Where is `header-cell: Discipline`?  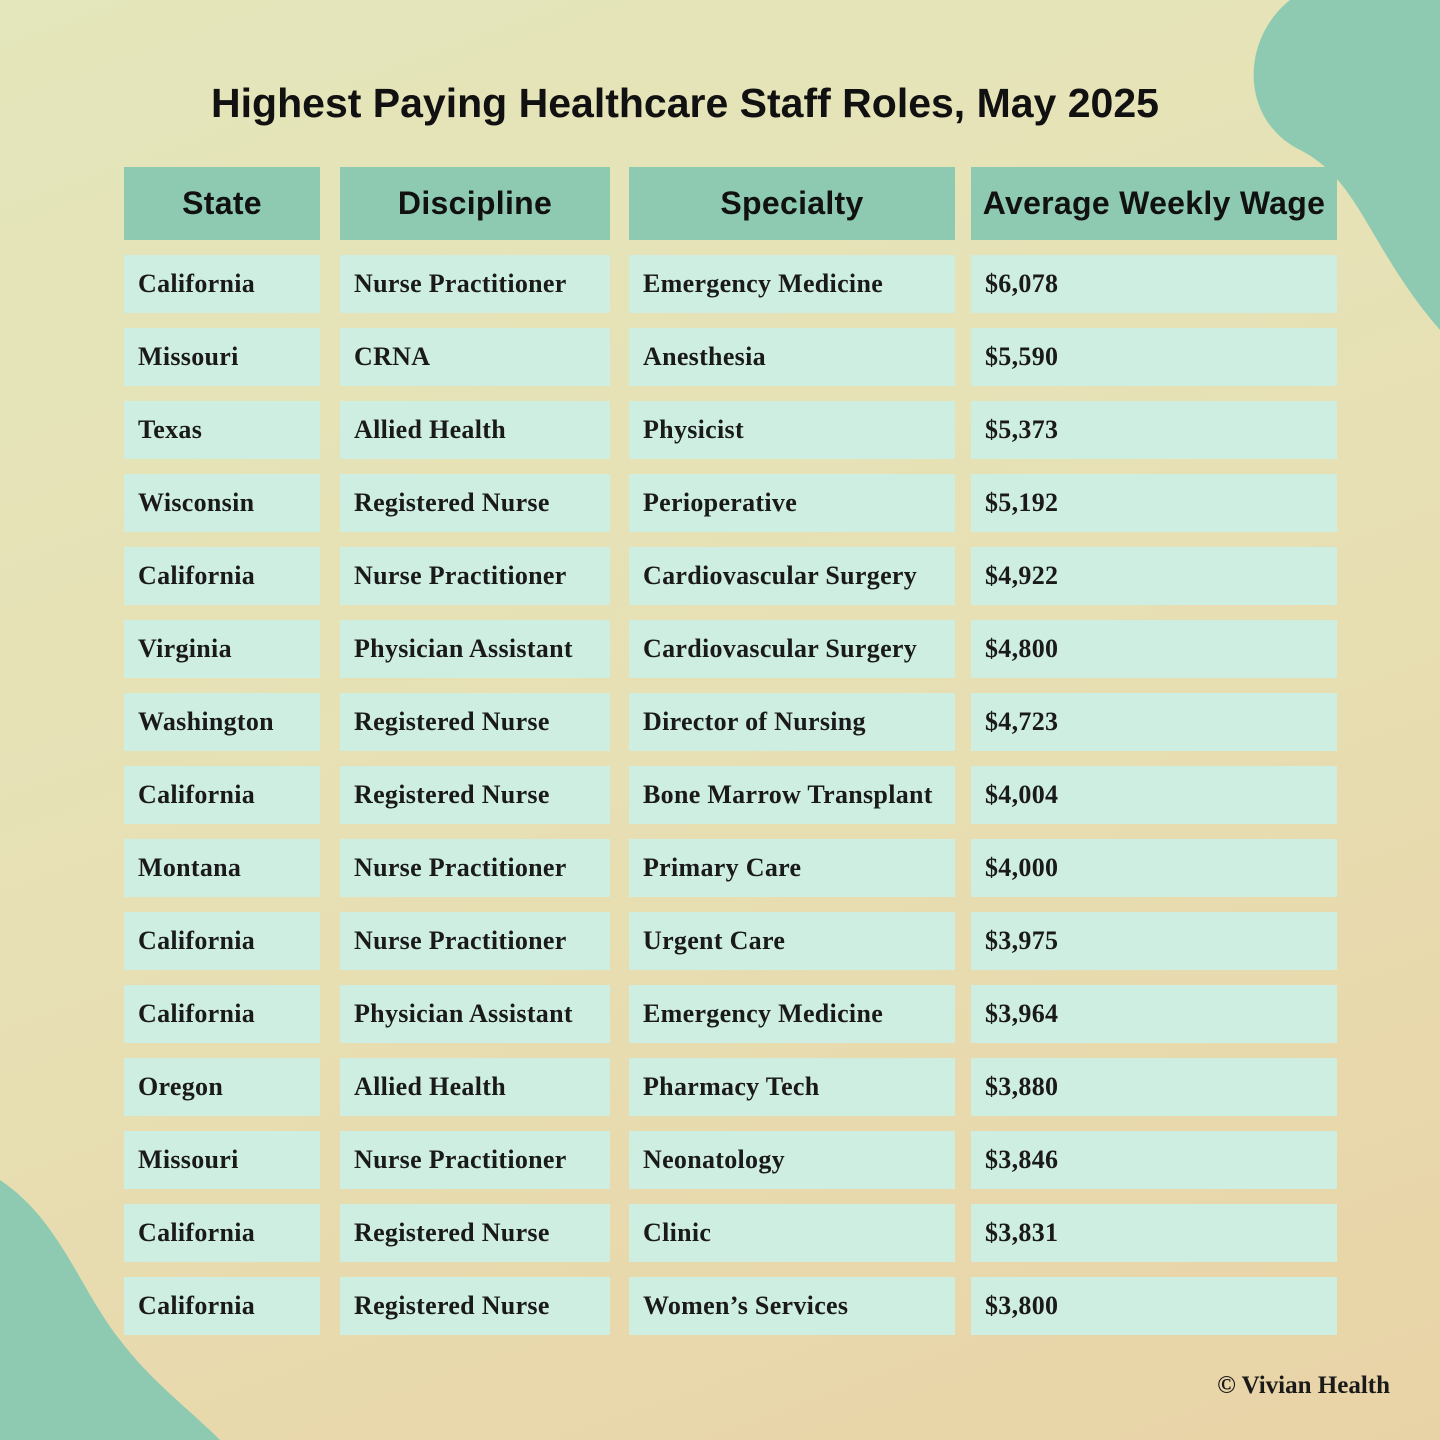
header-cell: Discipline is located at coordinates (475, 203).